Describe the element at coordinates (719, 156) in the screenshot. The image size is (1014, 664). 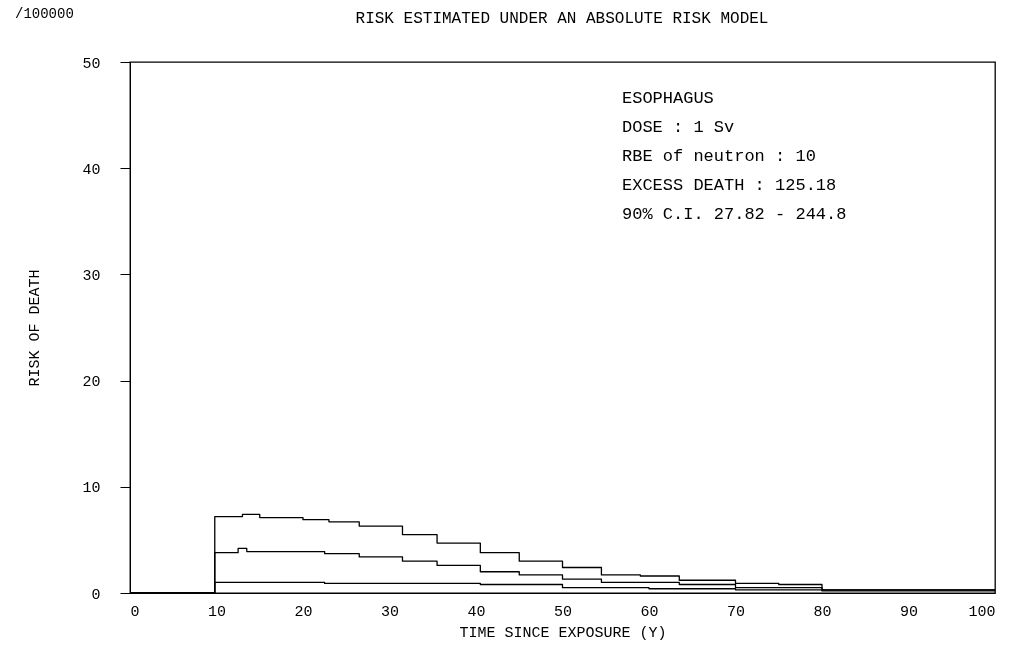
I see `annotation: RBE of neutron : 10` at that location.